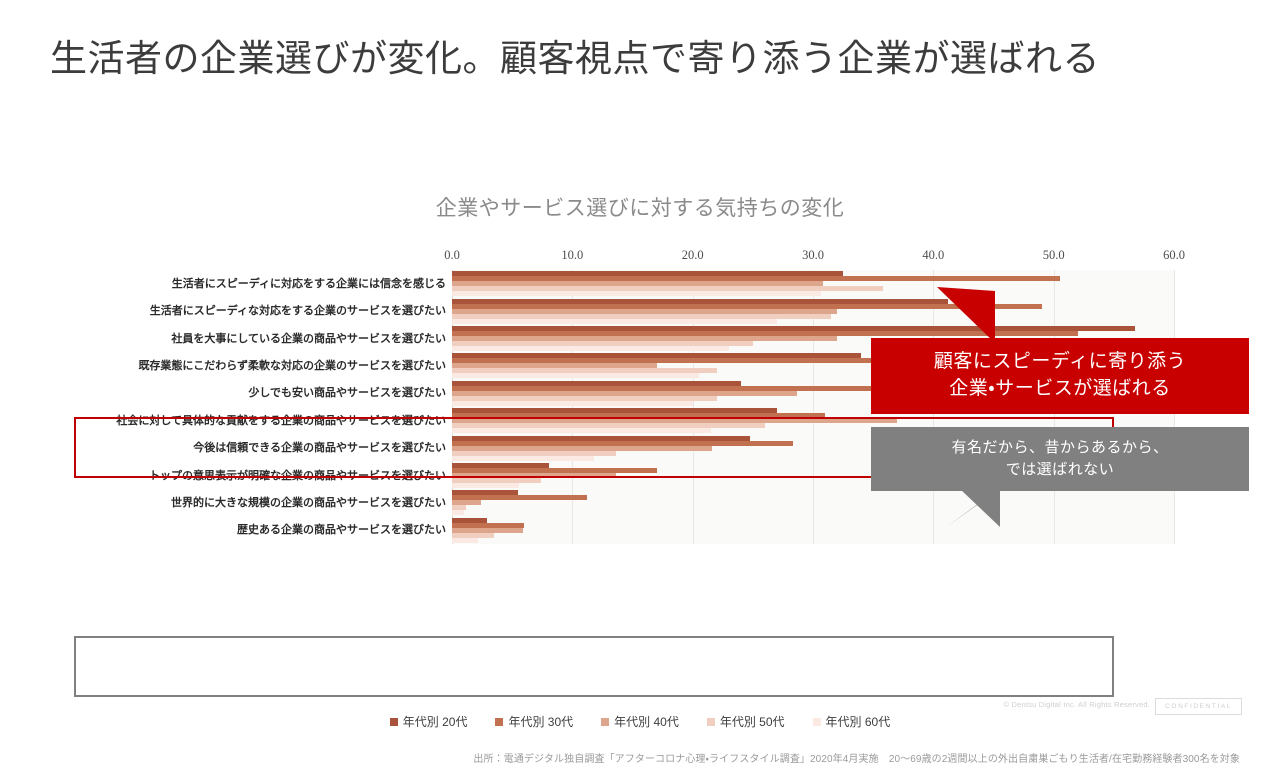 This screenshot has width=1280, height=765. I want to click on x-axis-tick-label: 60.0, so click(1174, 255).